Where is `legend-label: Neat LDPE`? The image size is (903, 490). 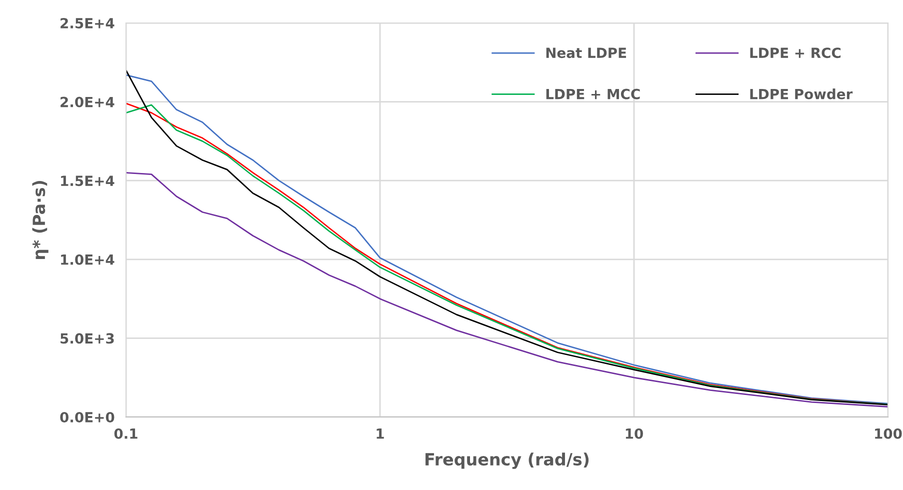 legend-label: Neat LDPE is located at coordinates (586, 53).